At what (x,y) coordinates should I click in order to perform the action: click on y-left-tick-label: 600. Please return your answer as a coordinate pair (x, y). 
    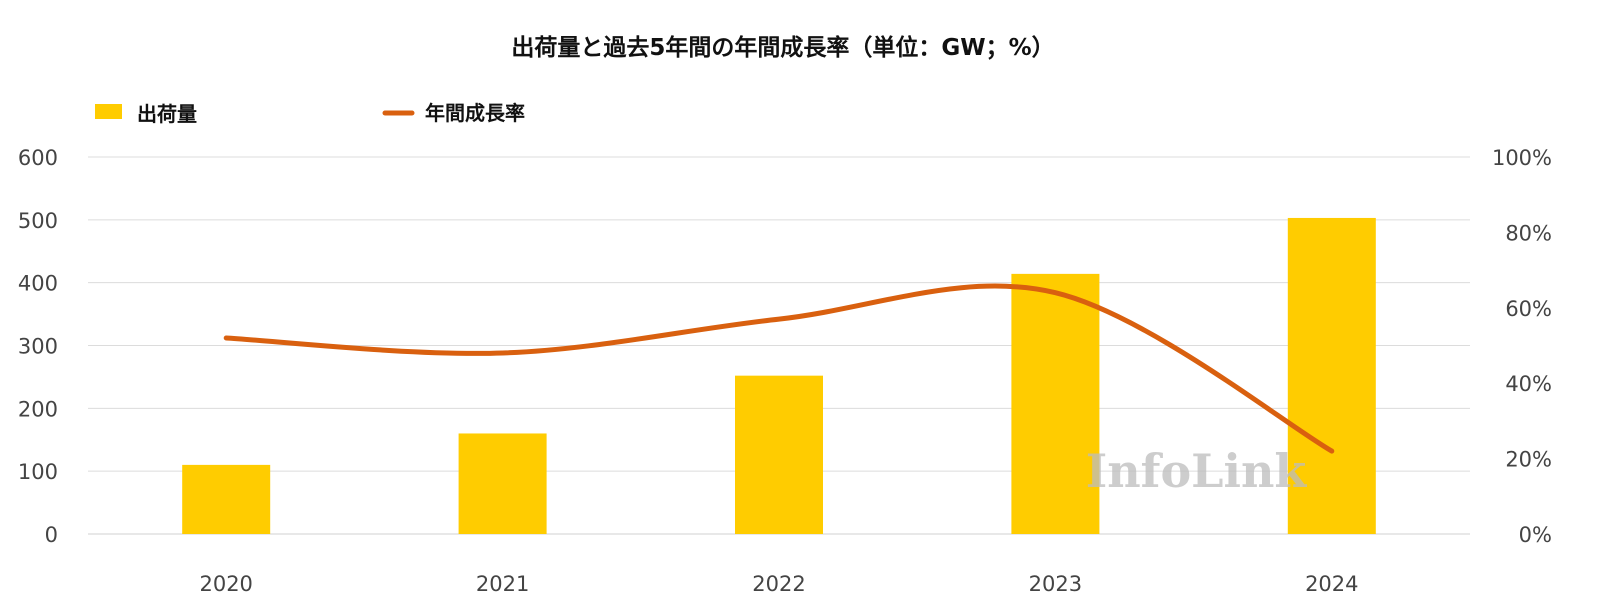
    Looking at the image, I should click on (38, 158).